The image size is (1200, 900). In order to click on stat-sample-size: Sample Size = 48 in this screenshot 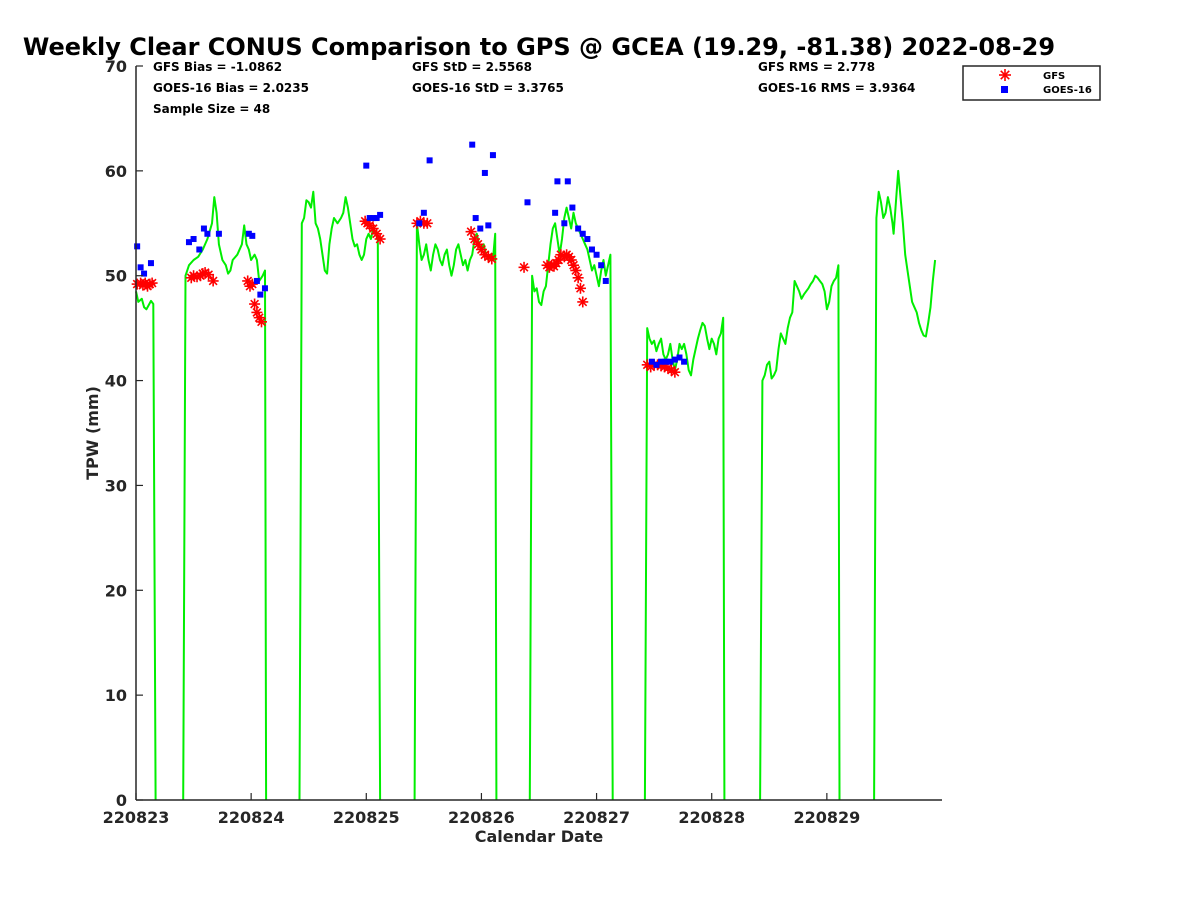, I will do `click(211, 109)`.